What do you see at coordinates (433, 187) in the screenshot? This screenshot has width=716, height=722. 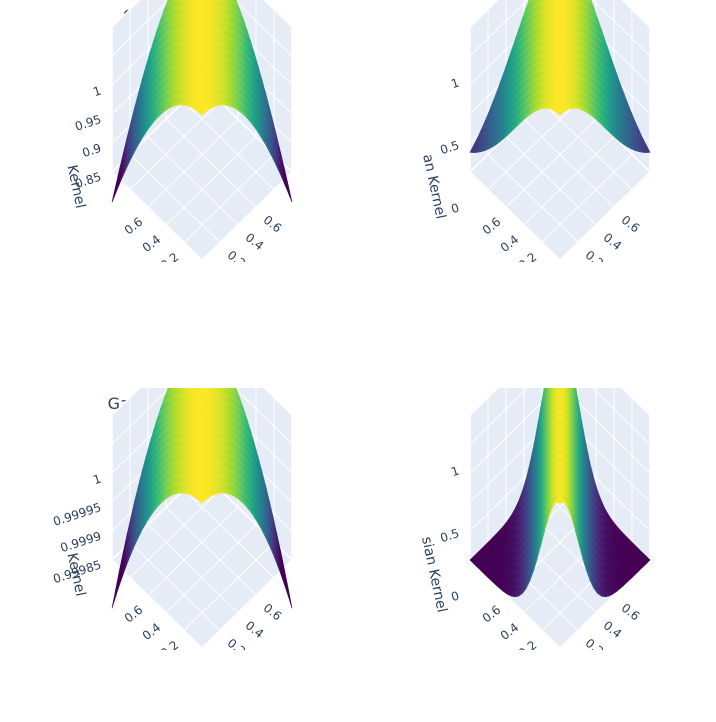 I see `z-axis-label: an Kernel` at bounding box center [433, 187].